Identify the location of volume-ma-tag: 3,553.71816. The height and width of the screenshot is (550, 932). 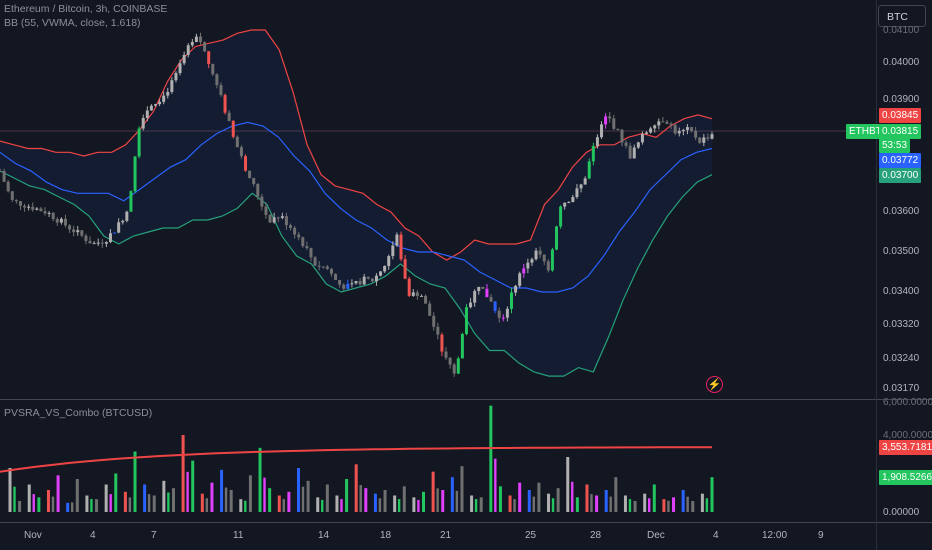
(905, 447).